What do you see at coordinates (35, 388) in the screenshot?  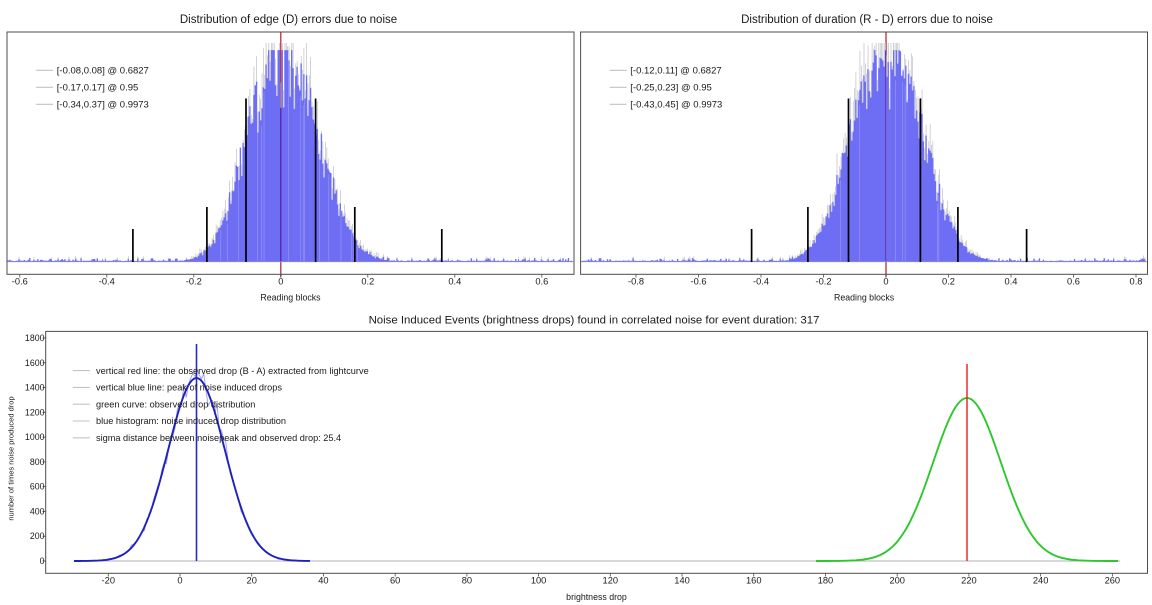 I see `svg-text: 1400` at bounding box center [35, 388].